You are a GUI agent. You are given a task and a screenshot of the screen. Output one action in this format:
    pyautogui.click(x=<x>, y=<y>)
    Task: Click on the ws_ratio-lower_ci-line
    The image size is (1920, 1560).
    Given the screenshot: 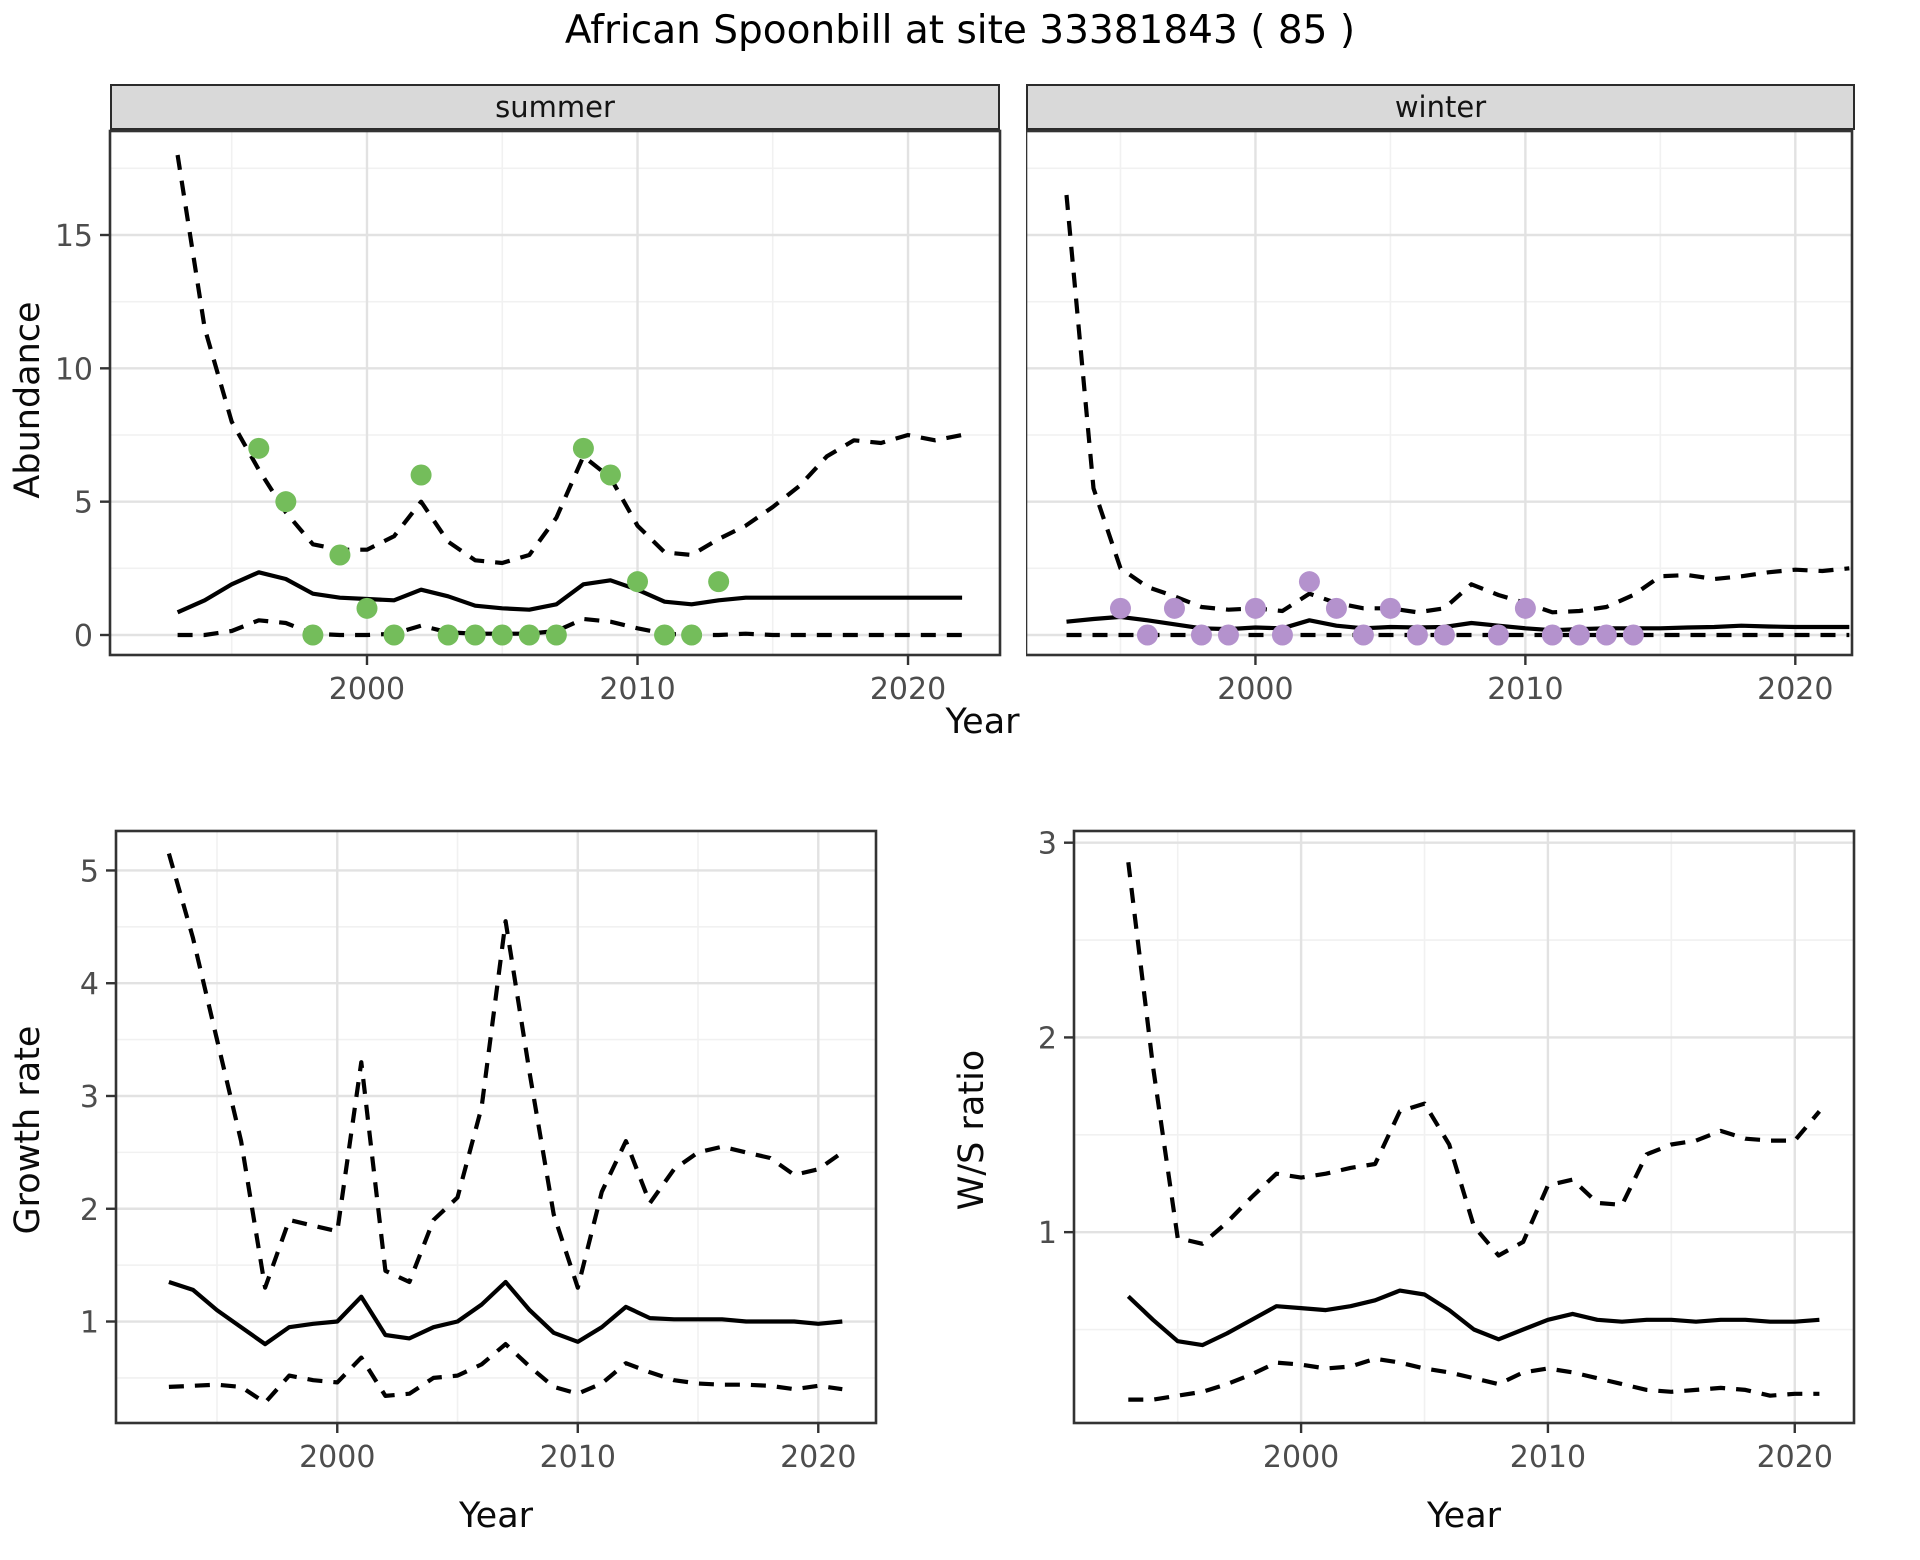 What is the action you would take?
    pyautogui.click(x=1474, y=1379)
    